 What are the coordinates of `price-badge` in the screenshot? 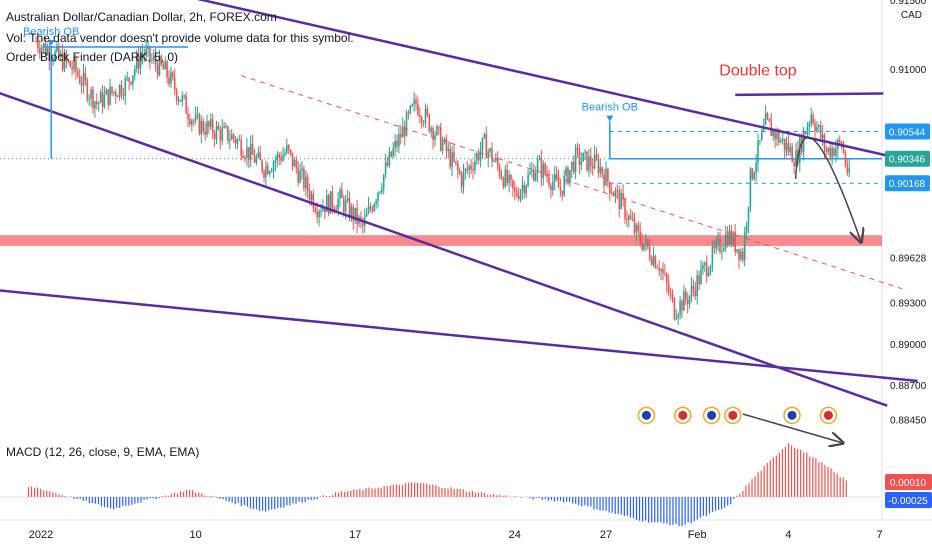 It's located at (907, 158).